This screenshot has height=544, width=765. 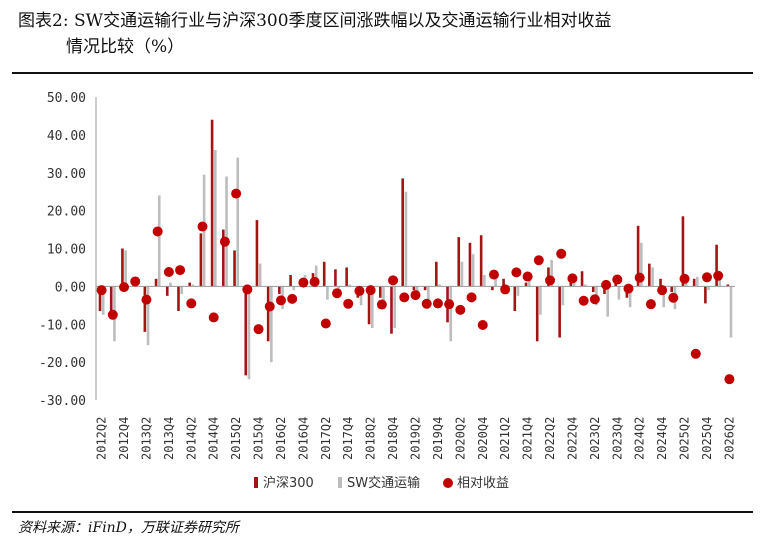 What do you see at coordinates (348, 438) in the screenshot?
I see `x-tick-label: 2017Q4` at bounding box center [348, 438].